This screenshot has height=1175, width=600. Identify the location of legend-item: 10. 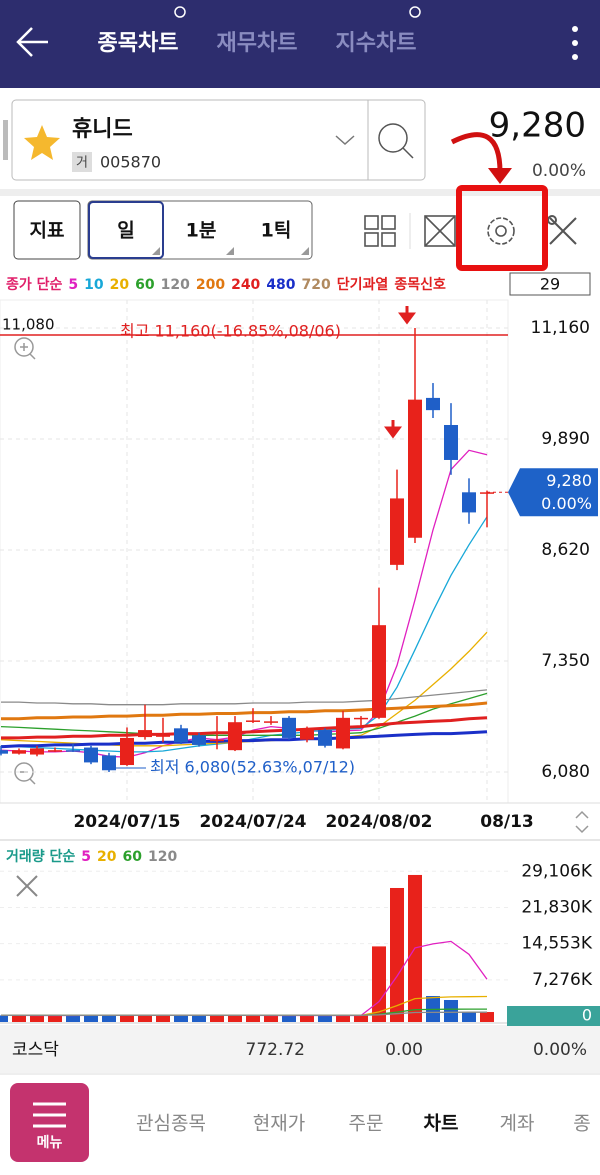
(94, 285).